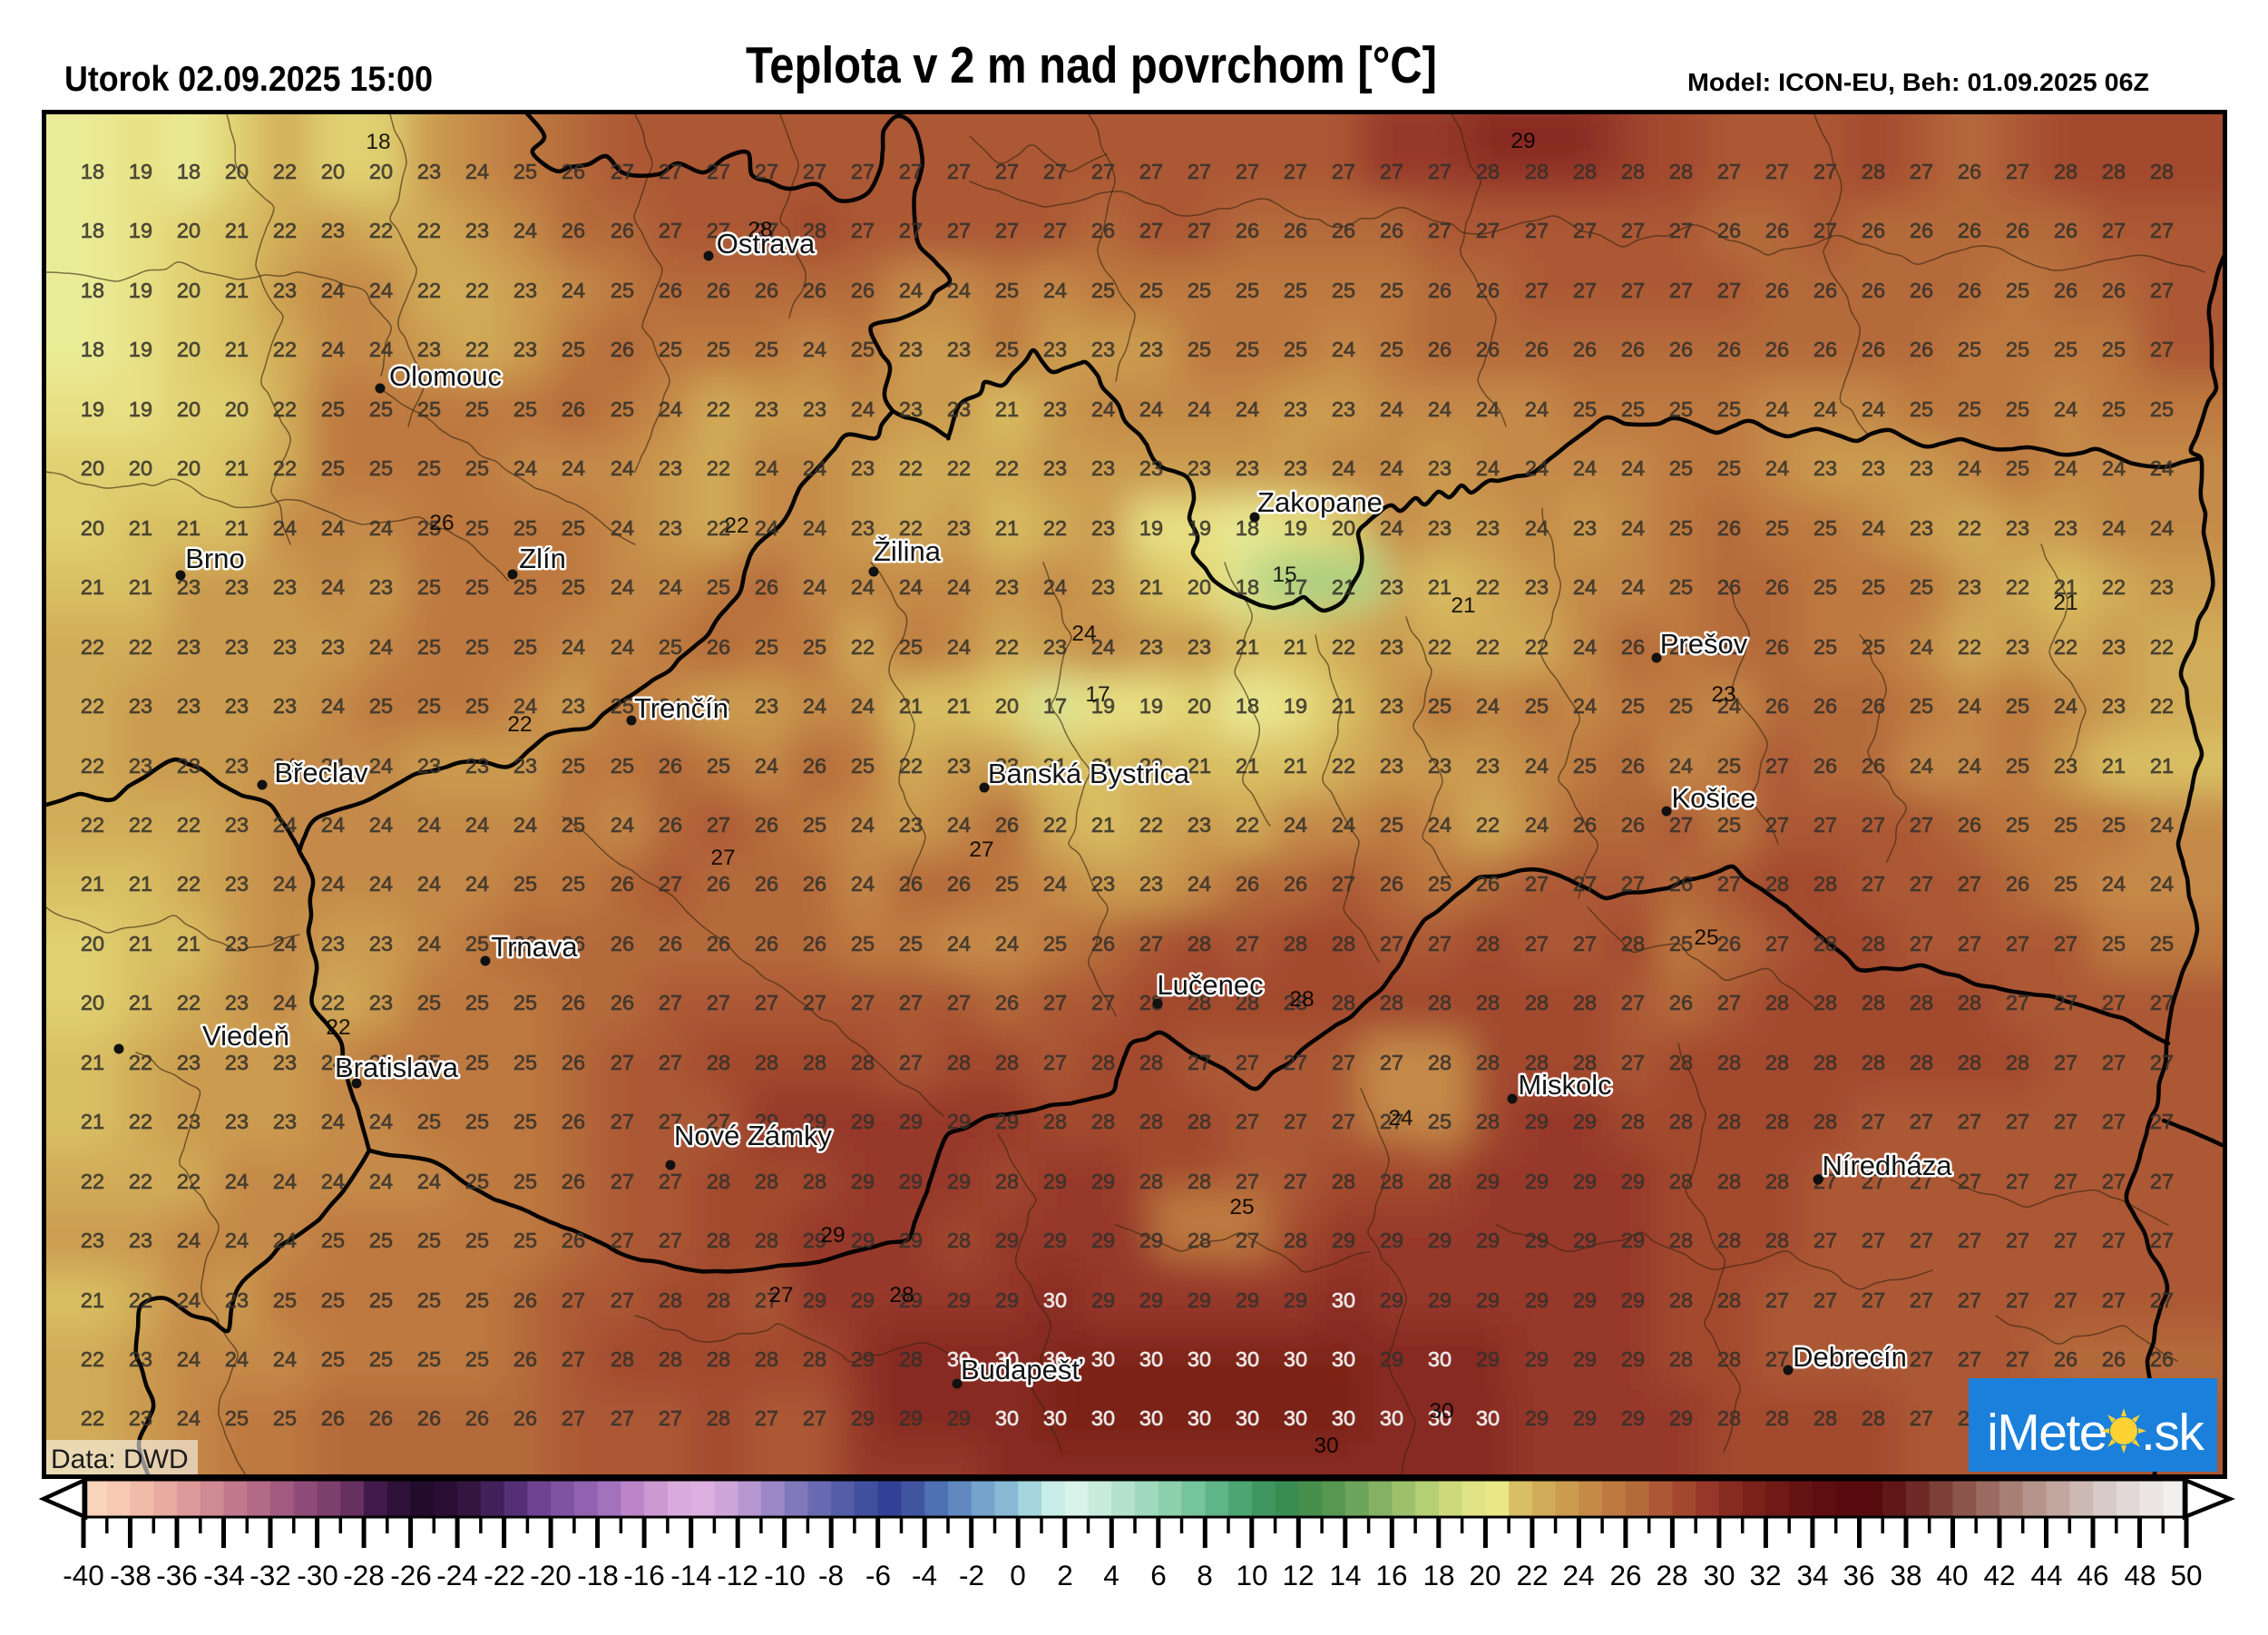 This screenshot has width=2268, height=1635. I want to click on svg-text: Košice, so click(1713, 798).